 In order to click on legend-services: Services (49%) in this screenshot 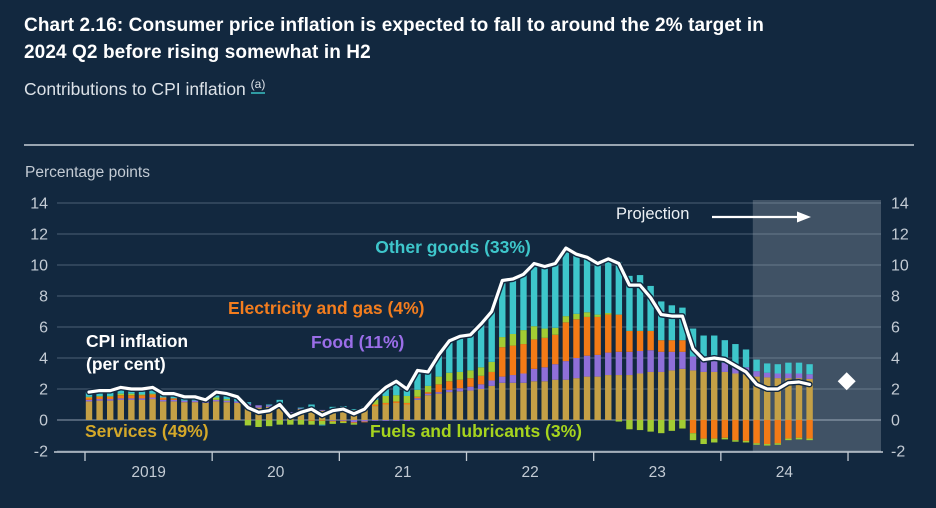, I will do `click(147, 431)`.